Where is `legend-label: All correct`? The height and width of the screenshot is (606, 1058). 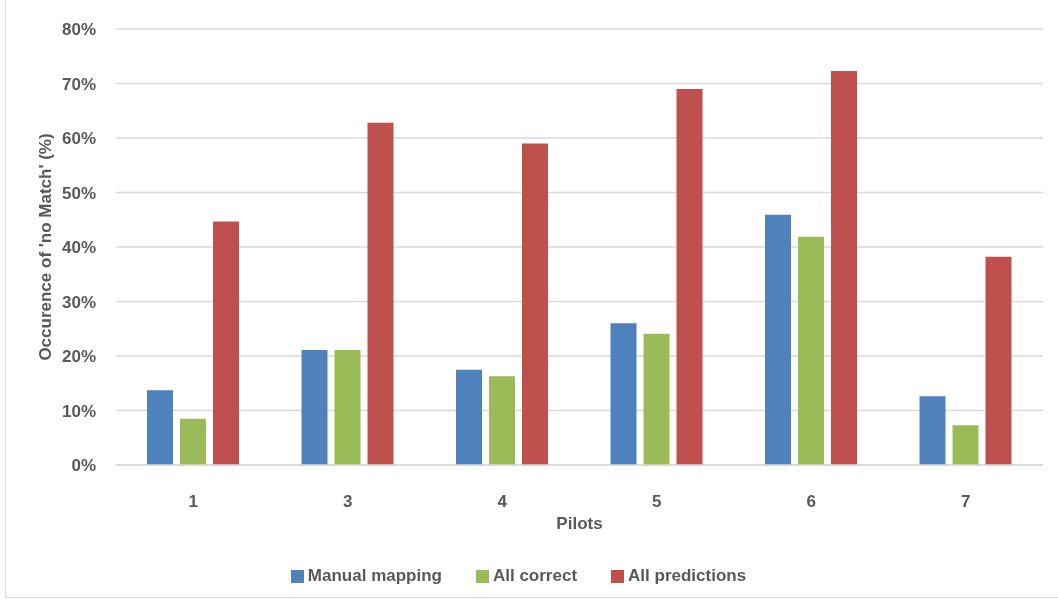
legend-label: All correct is located at coordinates (535, 575).